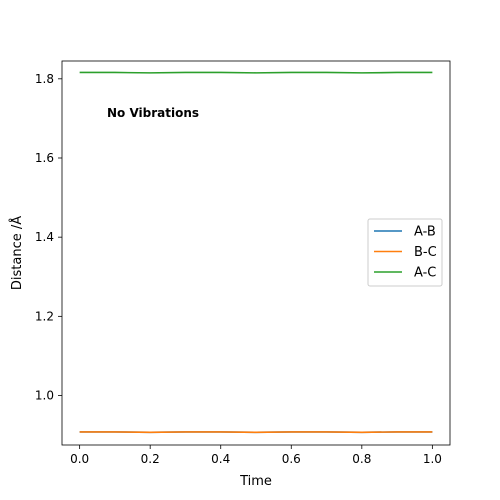 The height and width of the screenshot is (500, 500). I want to click on y-tick-label: 1.4, so click(44, 237).